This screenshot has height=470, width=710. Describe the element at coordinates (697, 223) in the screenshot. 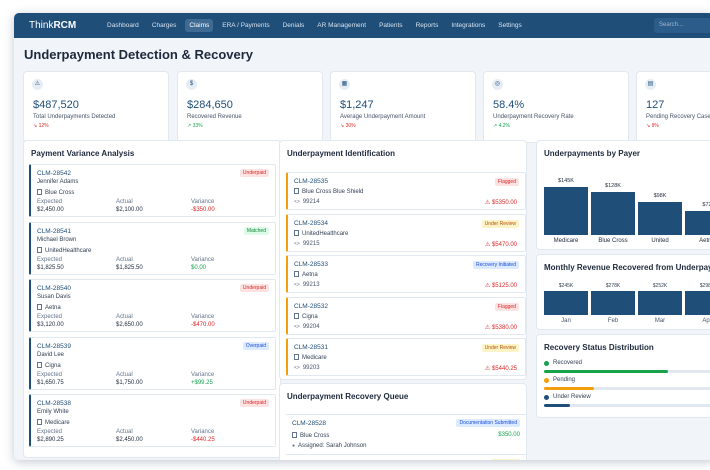

I see `bar-aetna` at that location.